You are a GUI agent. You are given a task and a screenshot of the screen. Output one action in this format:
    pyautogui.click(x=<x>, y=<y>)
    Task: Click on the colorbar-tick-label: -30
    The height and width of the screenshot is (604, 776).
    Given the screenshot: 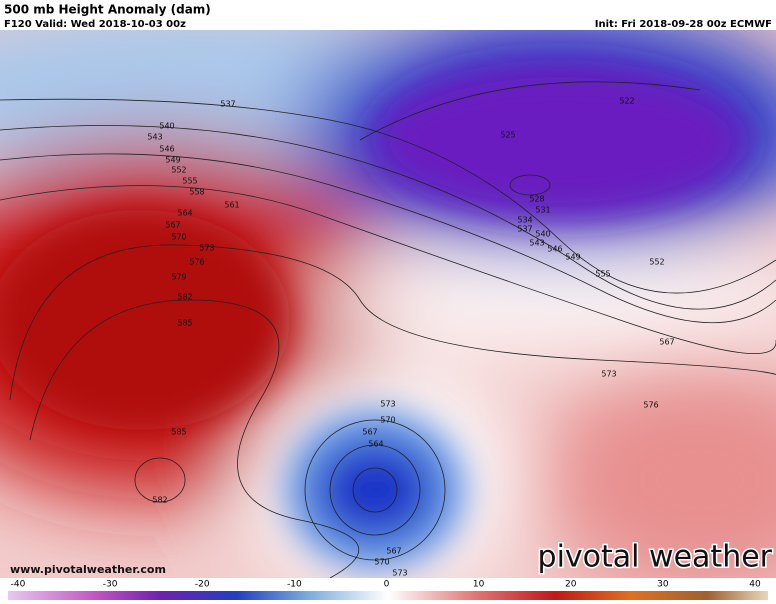 What is the action you would take?
    pyautogui.click(x=110, y=585)
    